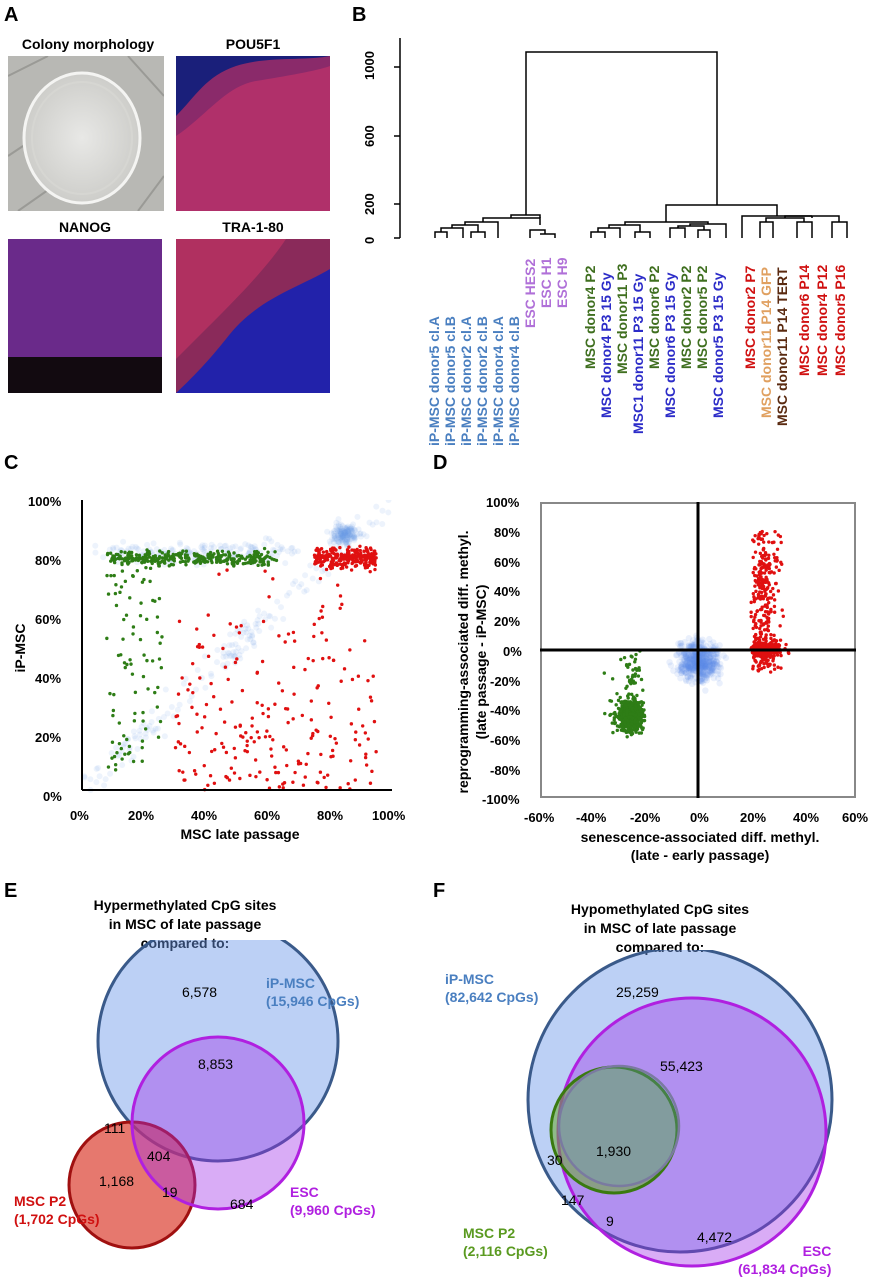  What do you see at coordinates (185, 943) in the screenshot?
I see `venn-e-title-line: compared to:` at bounding box center [185, 943].